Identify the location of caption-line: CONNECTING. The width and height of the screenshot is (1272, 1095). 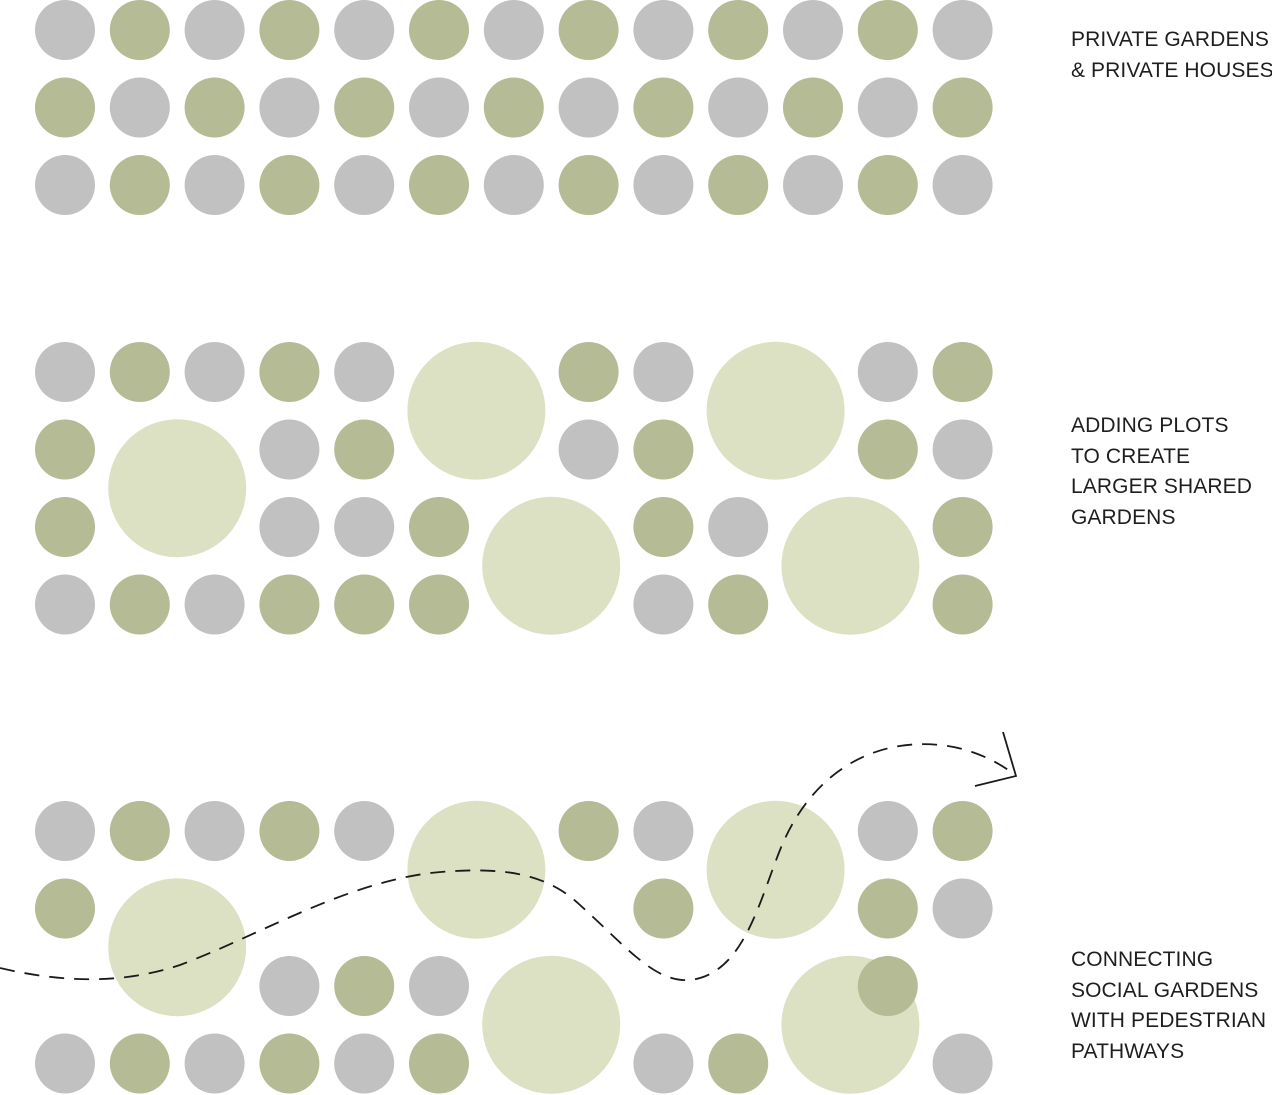
(1142, 959).